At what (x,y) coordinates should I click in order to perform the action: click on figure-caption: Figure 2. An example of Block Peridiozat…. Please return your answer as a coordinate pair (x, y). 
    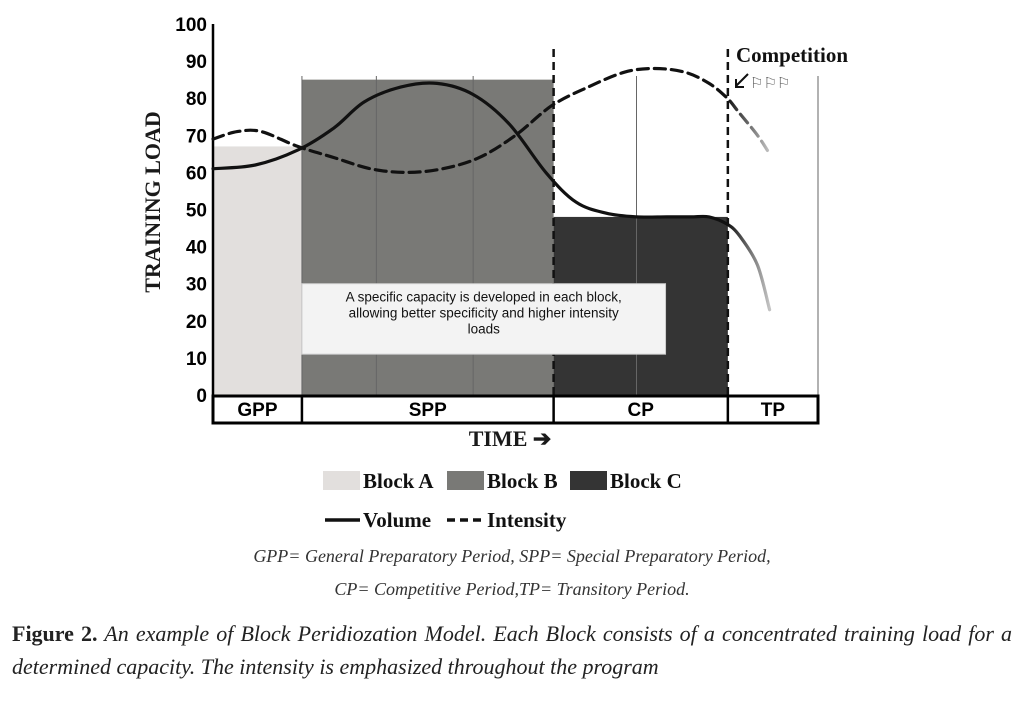
    Looking at the image, I should click on (512, 650).